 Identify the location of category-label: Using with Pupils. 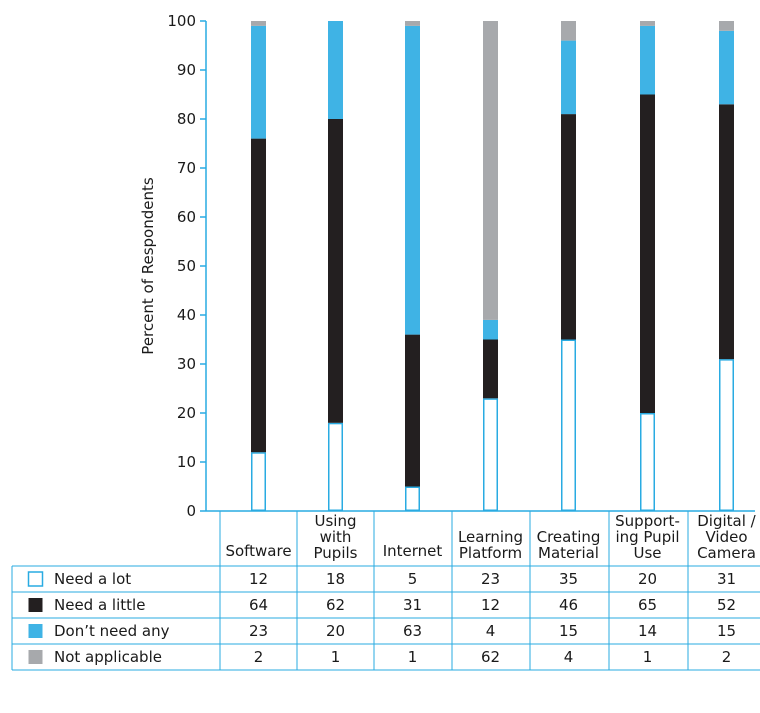
(336, 537).